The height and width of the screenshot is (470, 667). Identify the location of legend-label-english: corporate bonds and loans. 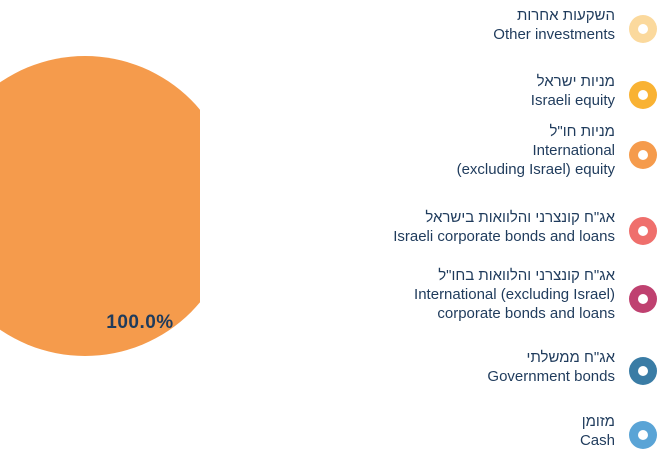
(526, 313).